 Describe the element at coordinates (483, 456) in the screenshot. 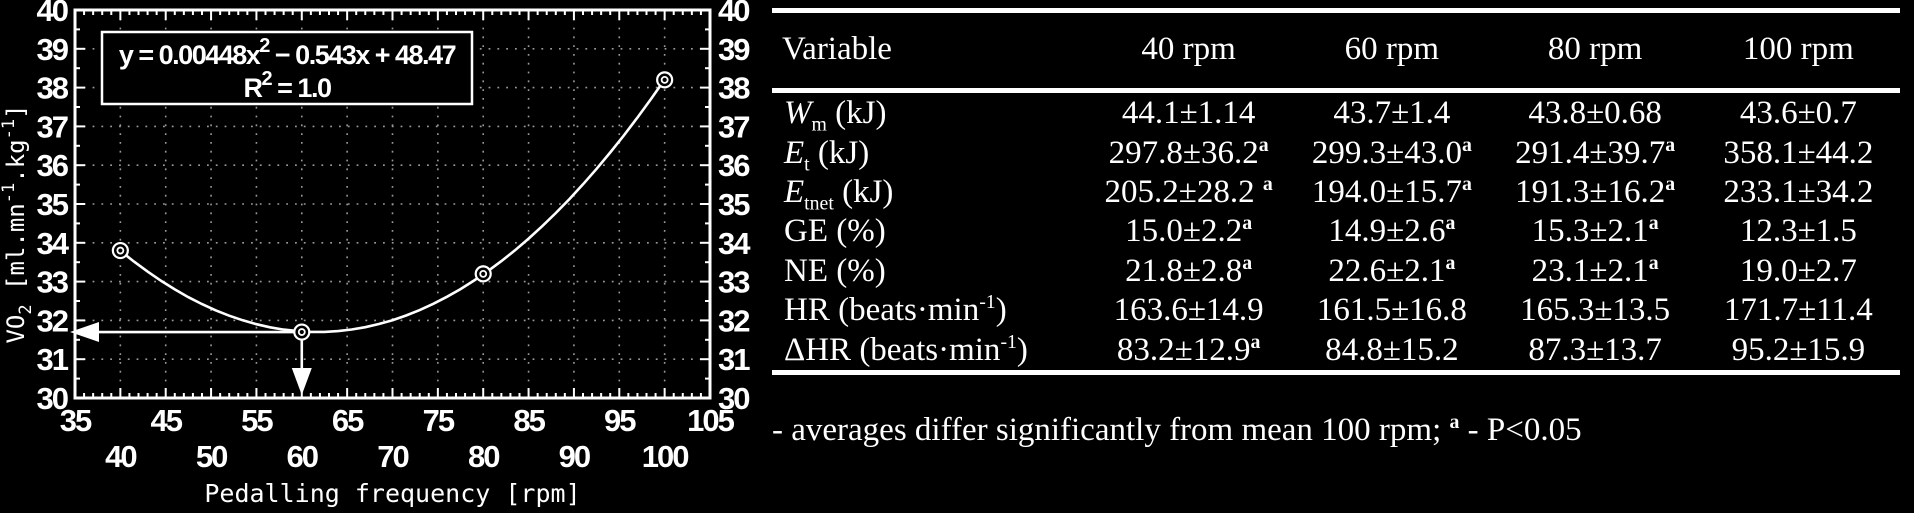

I see `x-tick-label: 80` at that location.